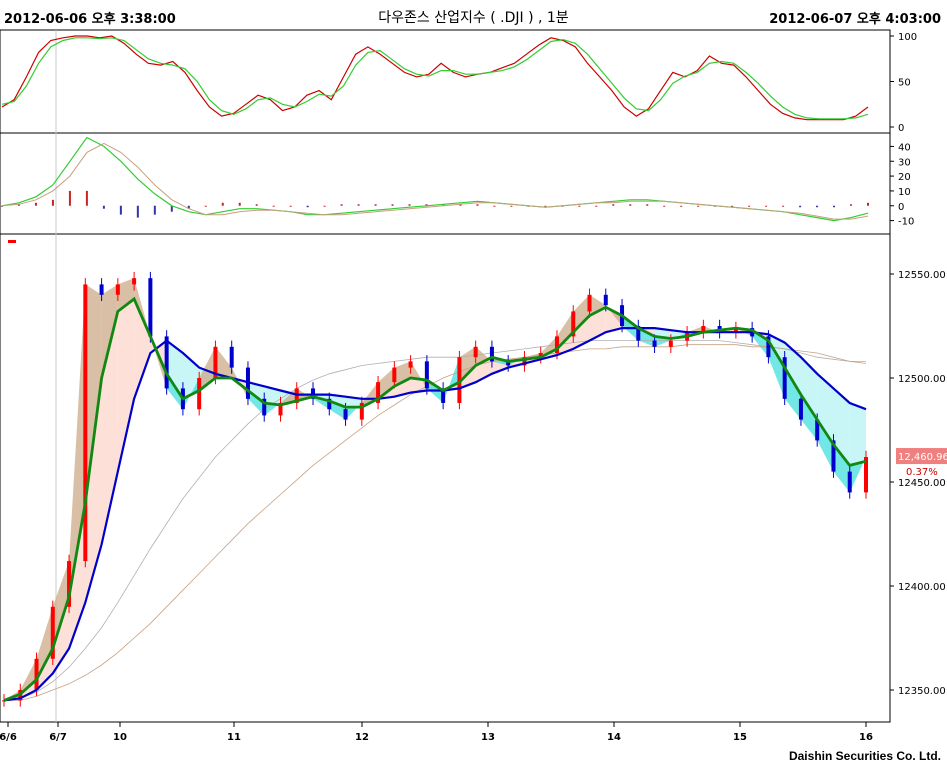  I want to click on chart-title: 다우존스 산업지수 ( .DJI ) , 1분, so click(473, 18).